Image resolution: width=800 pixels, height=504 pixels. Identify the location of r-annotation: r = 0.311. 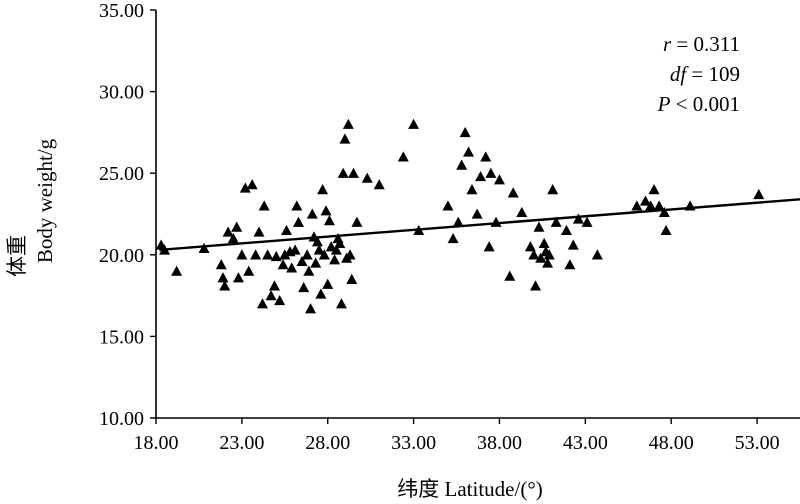
(701, 44).